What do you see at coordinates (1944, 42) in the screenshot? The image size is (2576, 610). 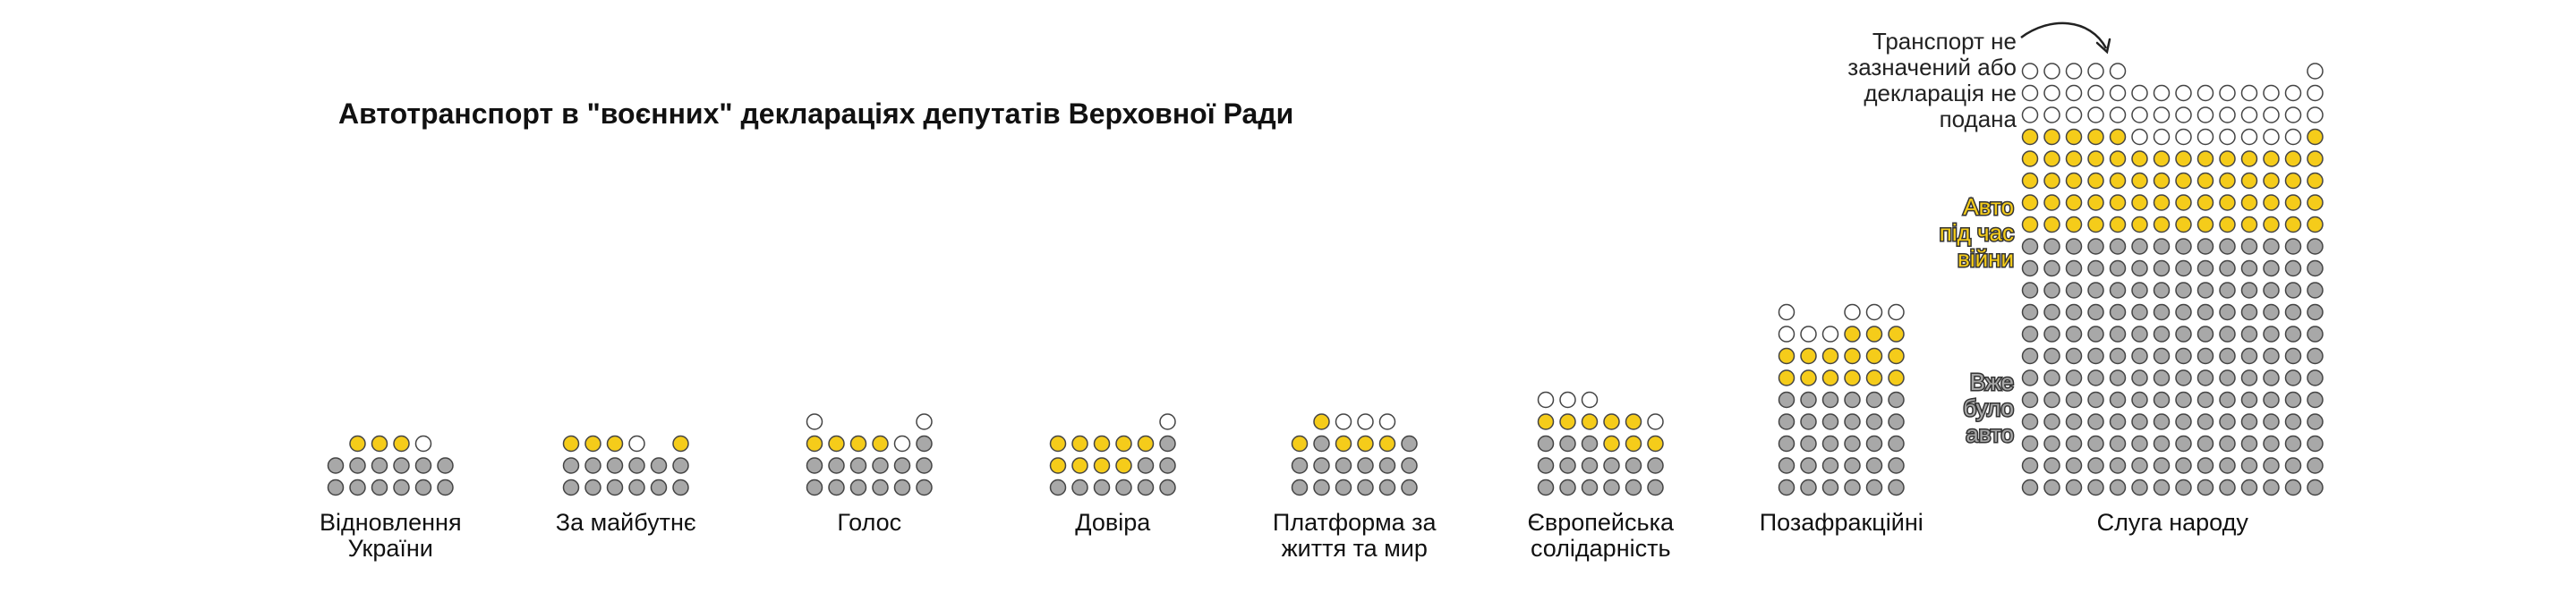 I see `ann-none-line: Транспорт не` at bounding box center [1944, 42].